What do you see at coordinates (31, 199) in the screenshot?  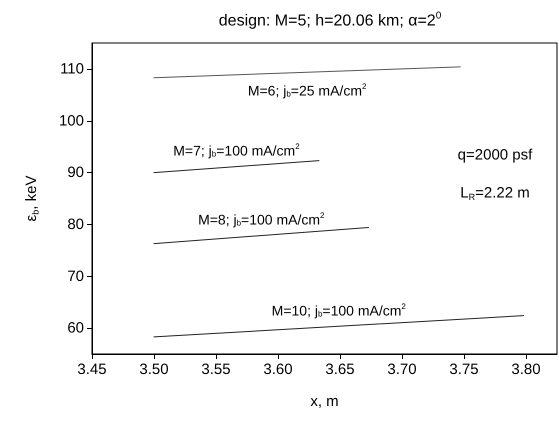 I see `y-axis-title: εb, keV` at bounding box center [31, 199].